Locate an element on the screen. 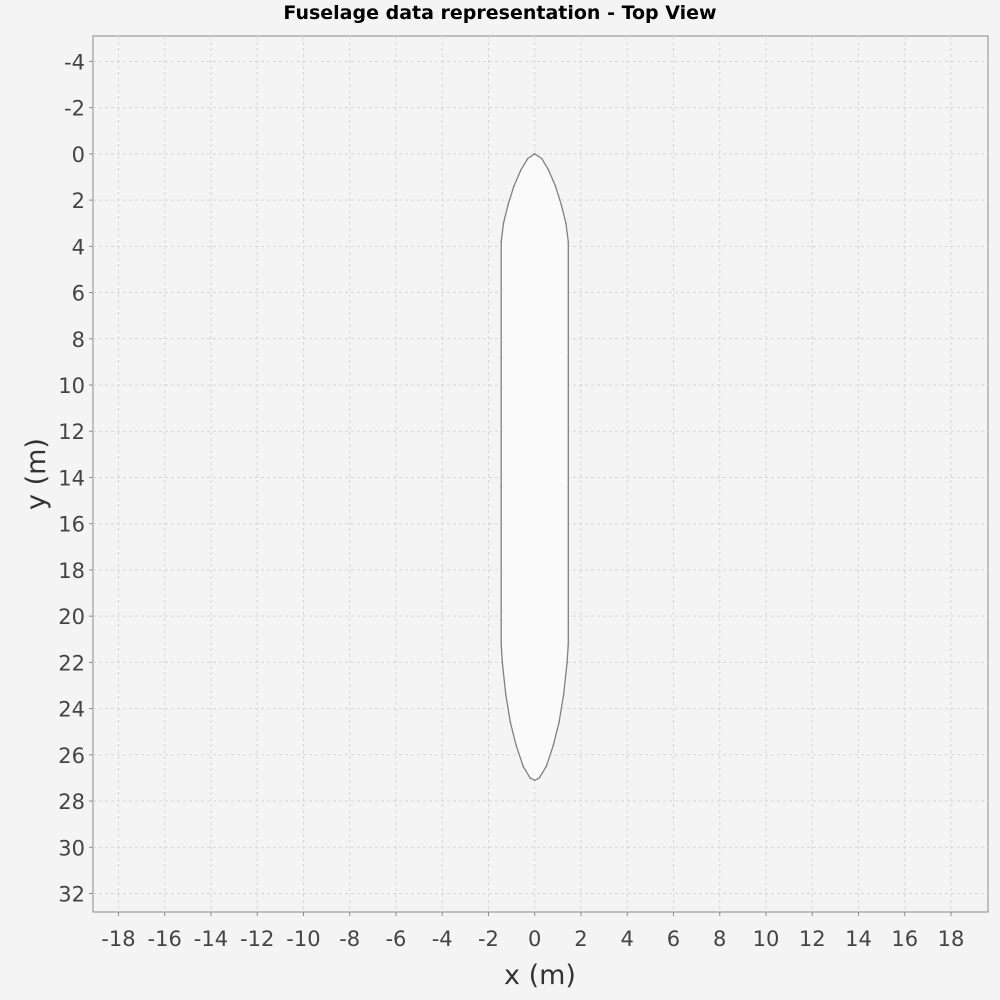 The width and height of the screenshot is (1000, 1000). y-tick-label: 12 is located at coordinates (71, 432).